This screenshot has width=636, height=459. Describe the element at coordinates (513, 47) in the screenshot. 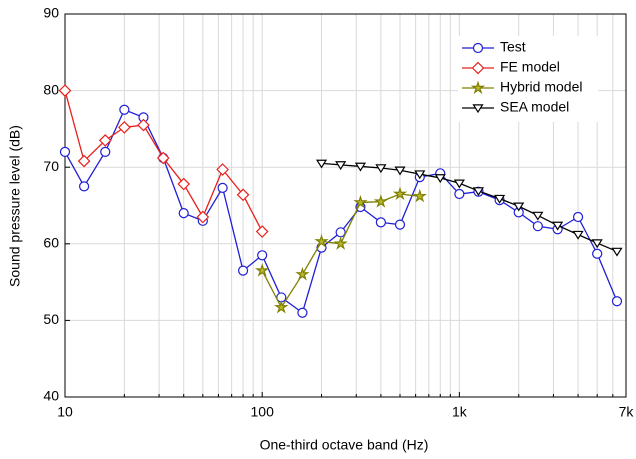

I see `legend-label: Test` at that location.